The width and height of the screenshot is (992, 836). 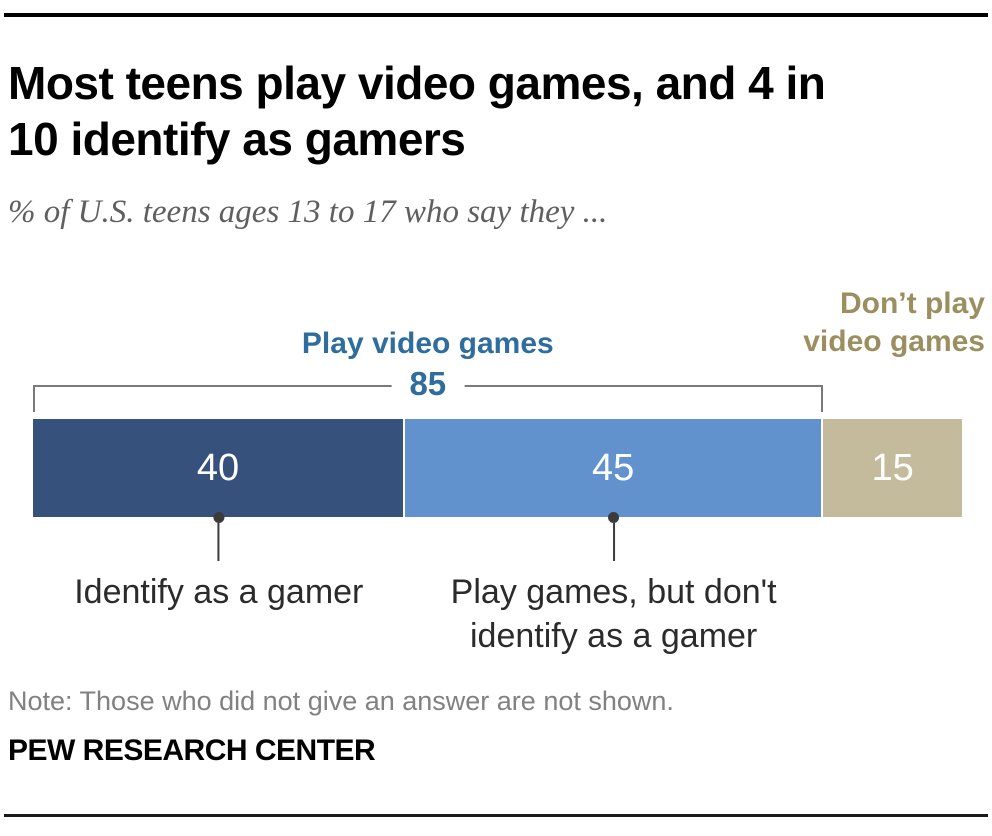 What do you see at coordinates (192, 751) in the screenshot?
I see `source-attribution: PEW RESEARCH CENTER` at bounding box center [192, 751].